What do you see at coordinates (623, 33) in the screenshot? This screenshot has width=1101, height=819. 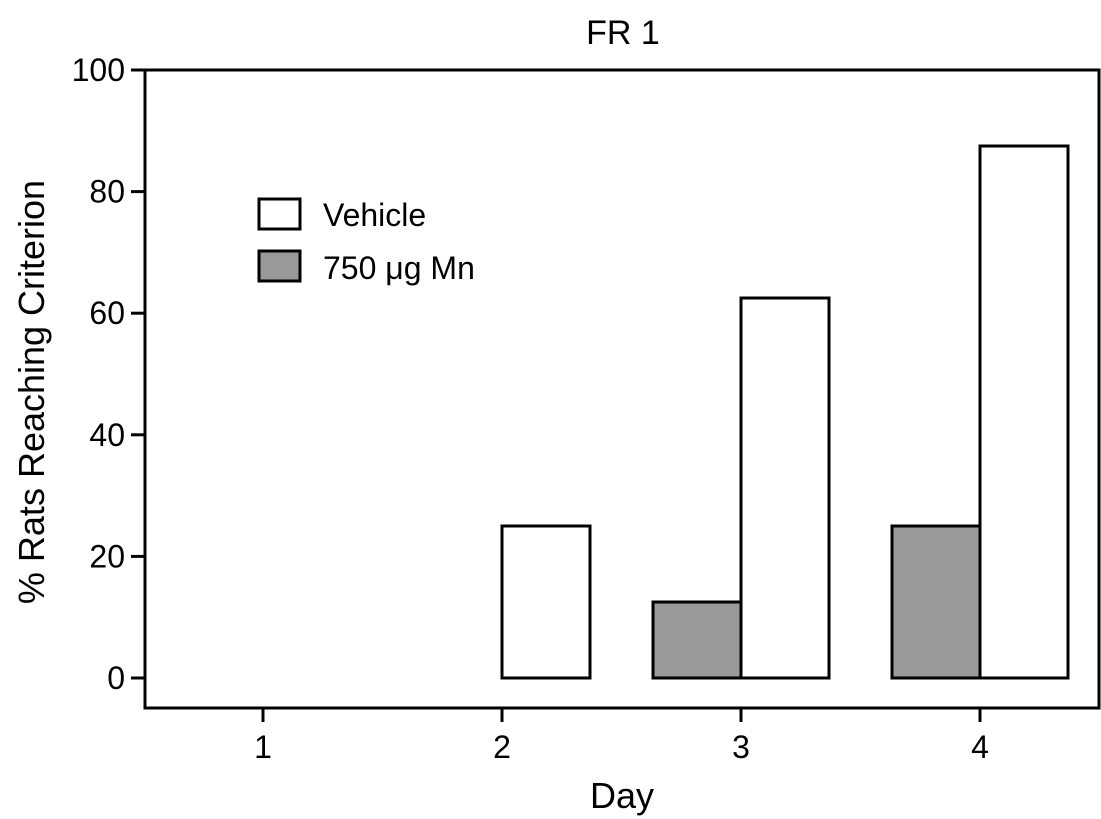 I see `chart-title: FR 1` at bounding box center [623, 33].